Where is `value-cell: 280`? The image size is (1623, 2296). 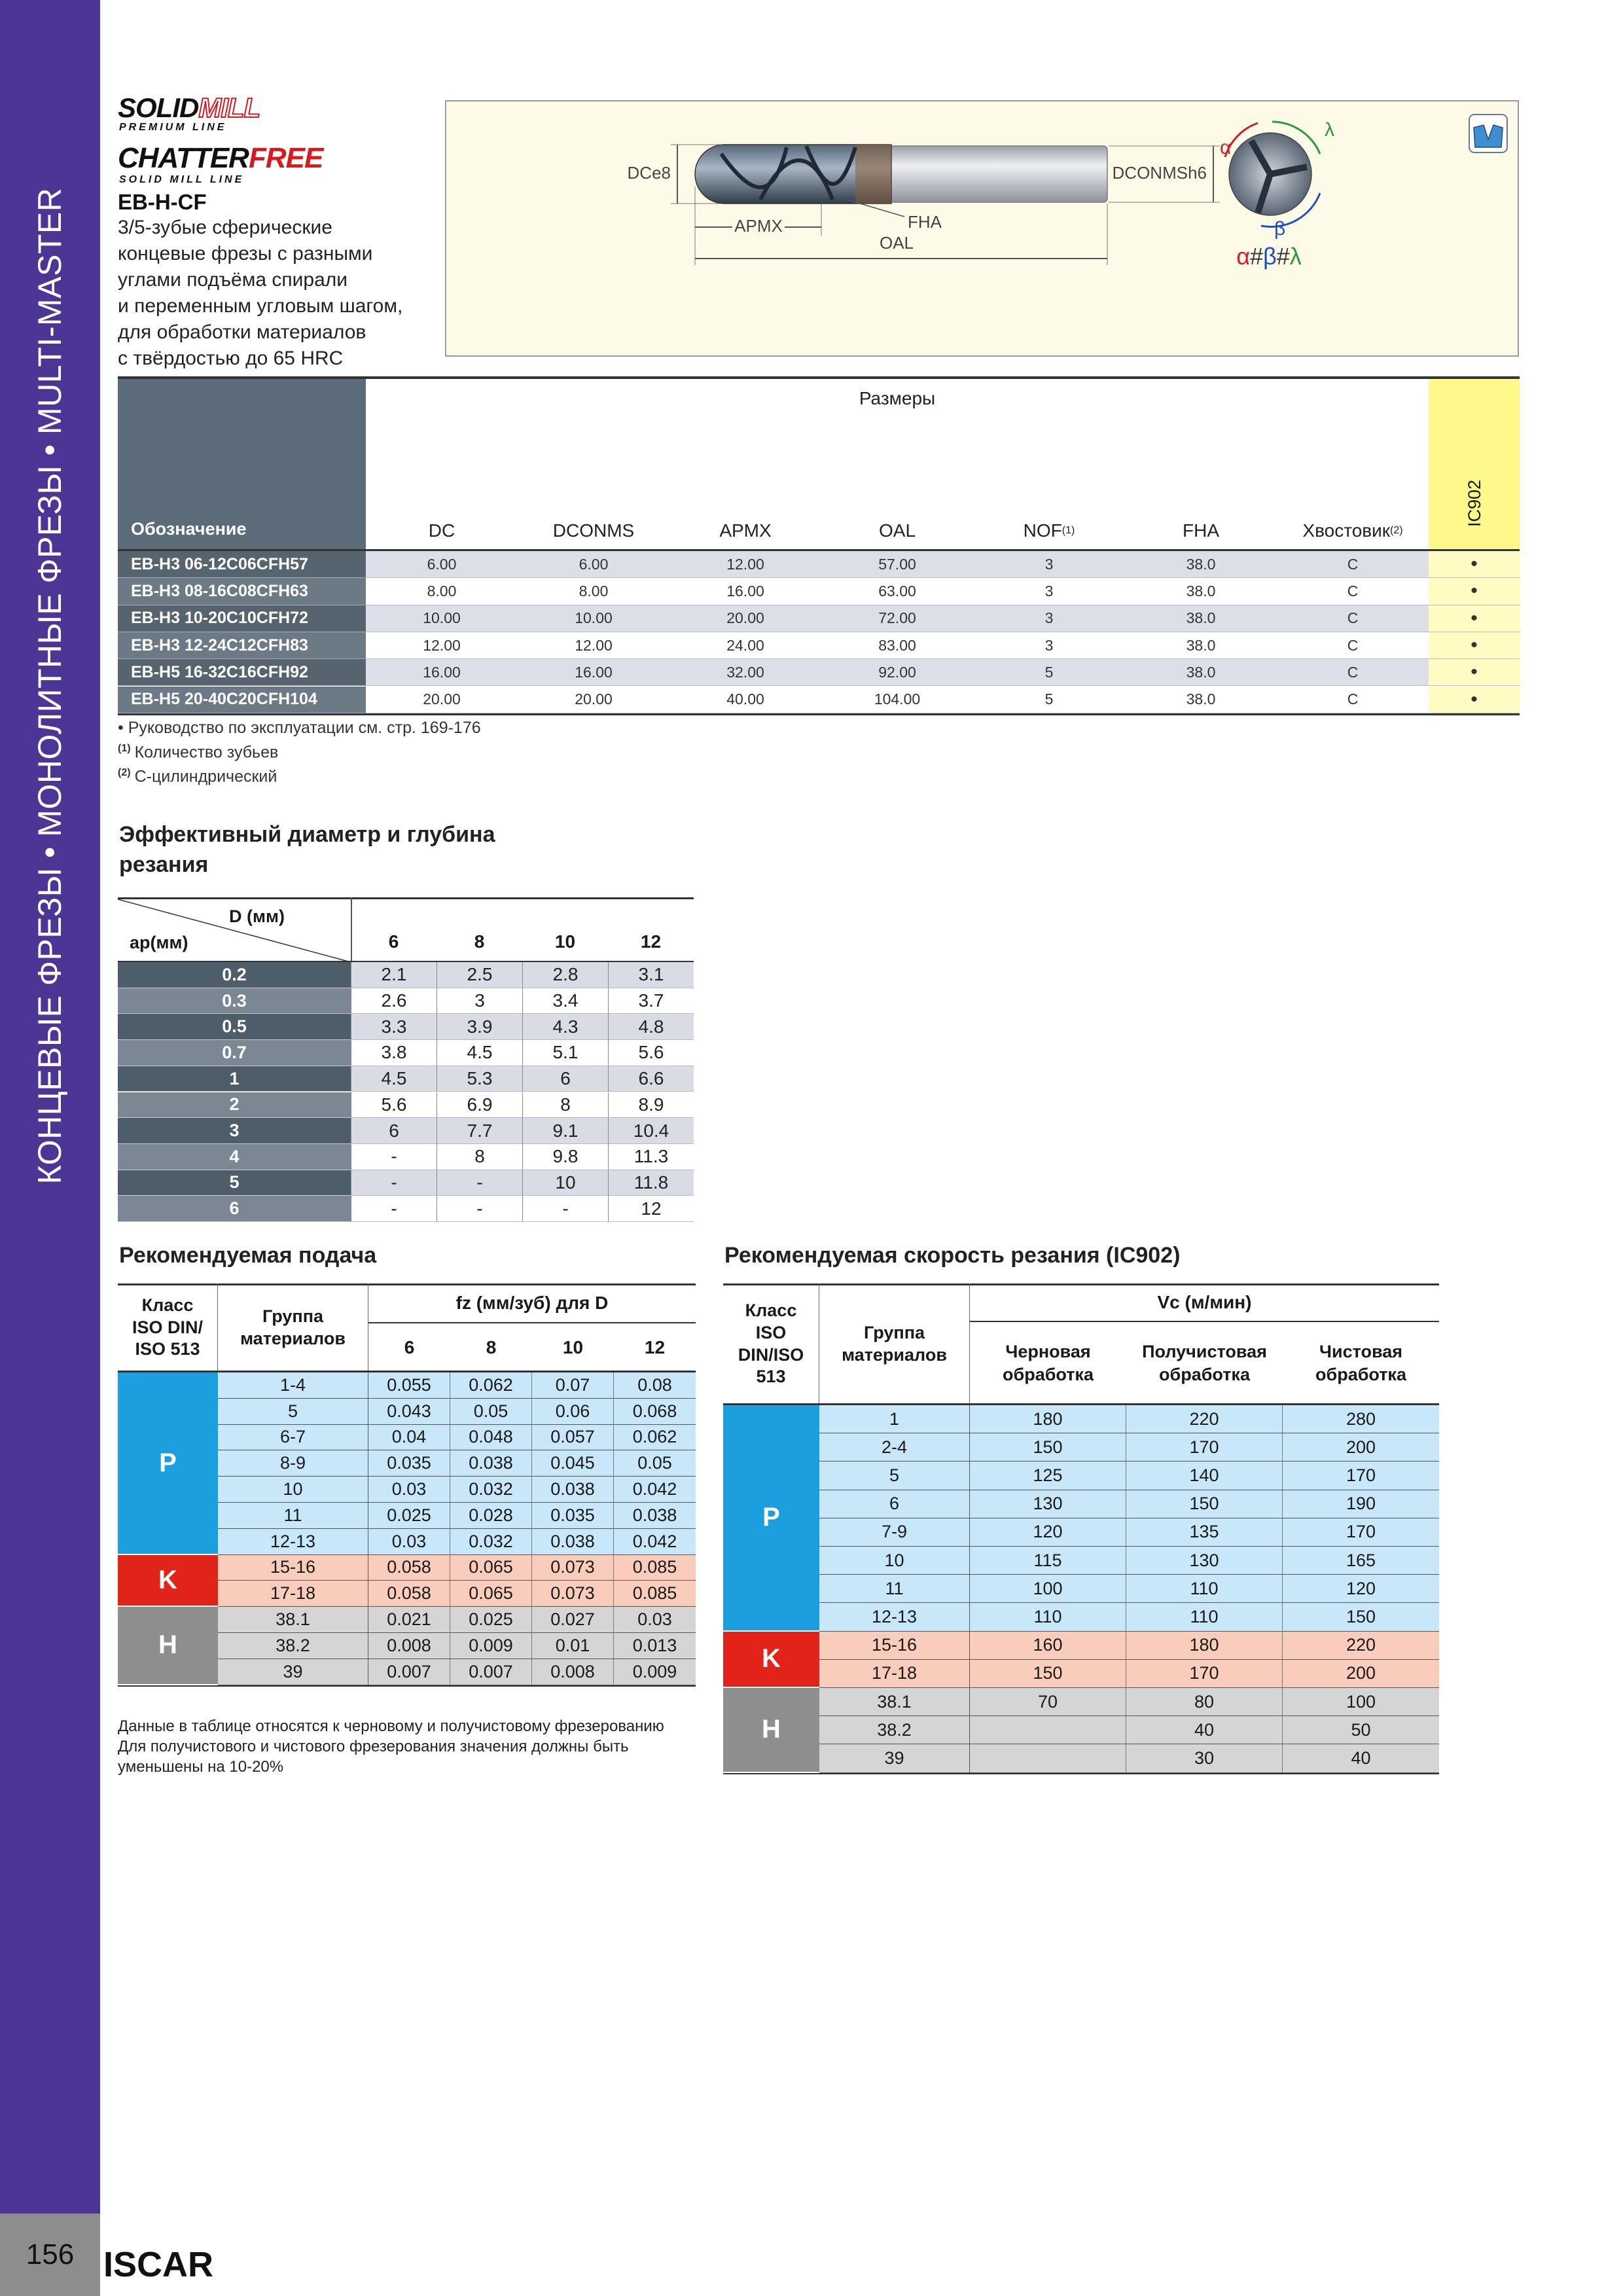 value-cell: 280 is located at coordinates (1361, 1420).